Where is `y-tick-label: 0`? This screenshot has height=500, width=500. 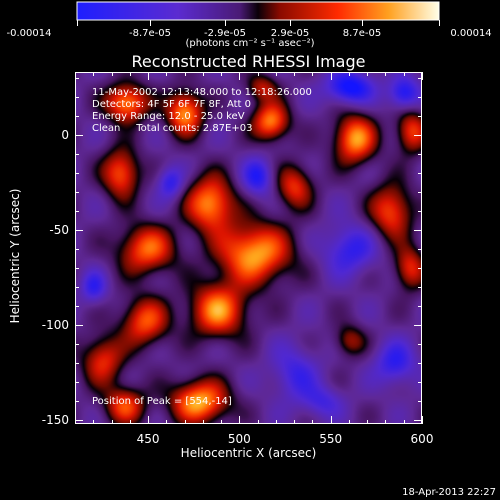 y-tick-label: 0 is located at coordinates (65, 135).